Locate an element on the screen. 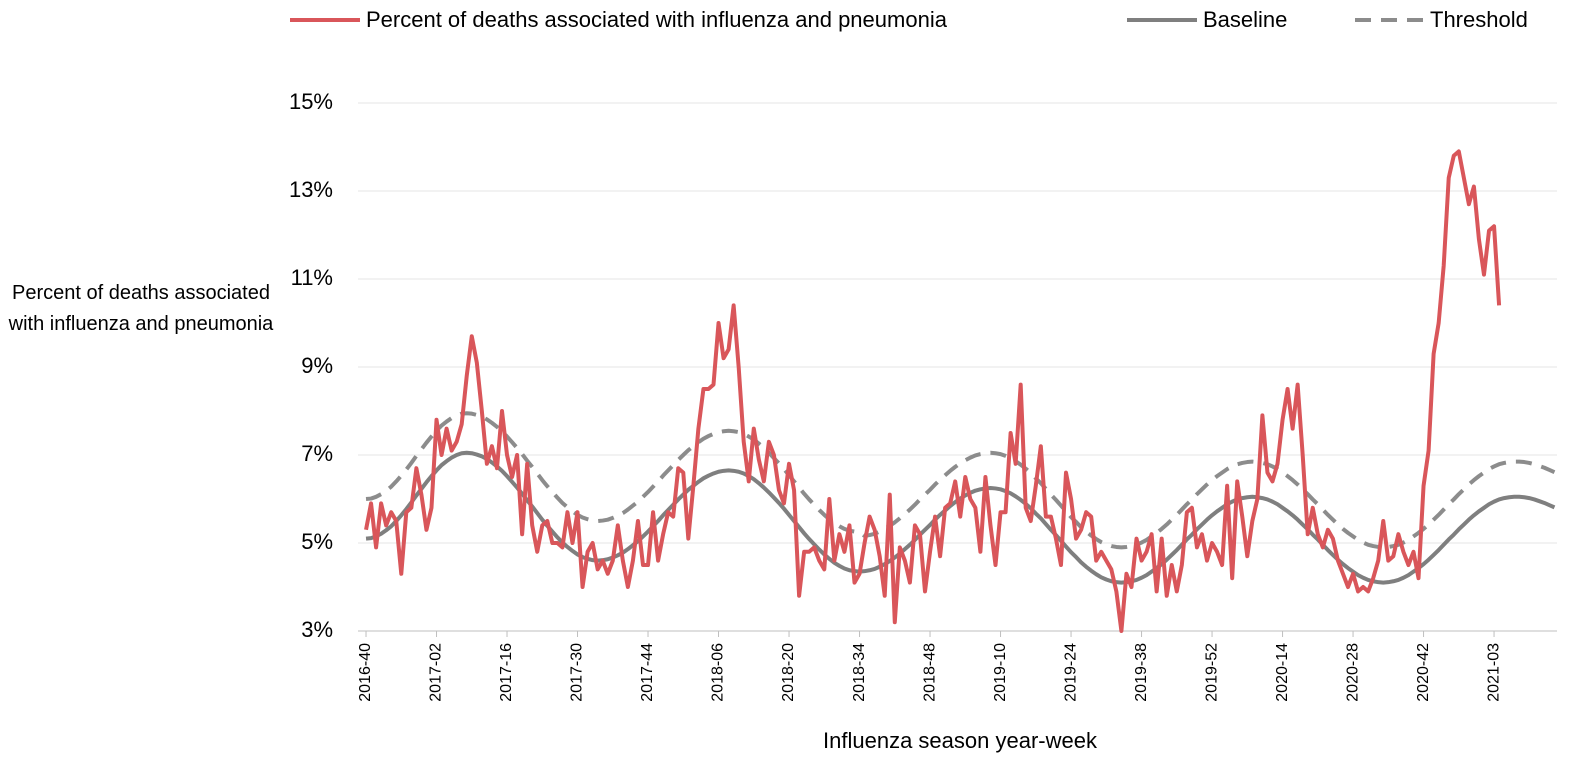 This screenshot has width=1574, height=759. y-tick-label: 3% is located at coordinates (317, 629).